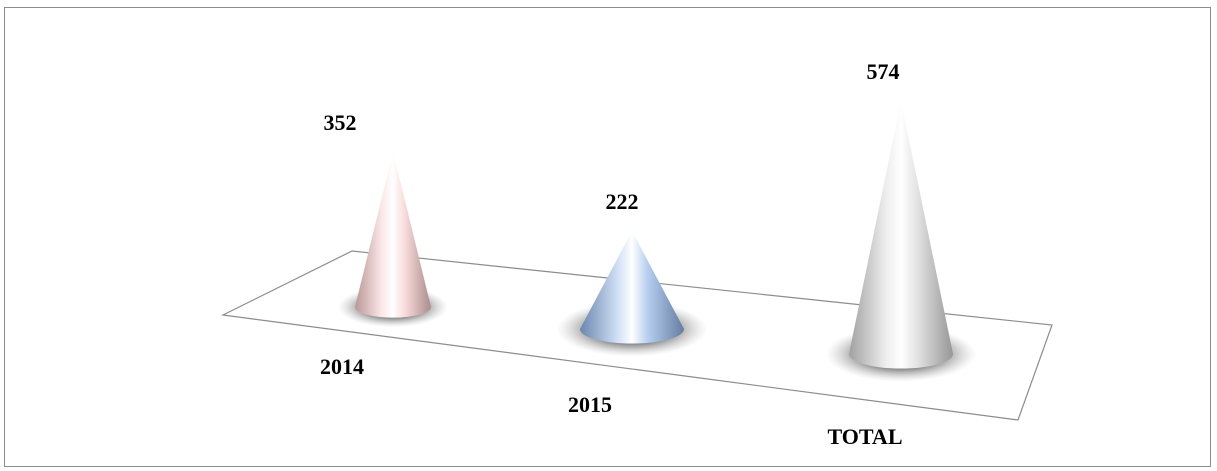 The width and height of the screenshot is (1217, 471). What do you see at coordinates (622, 201) in the screenshot?
I see `data-label-2015: 222` at bounding box center [622, 201].